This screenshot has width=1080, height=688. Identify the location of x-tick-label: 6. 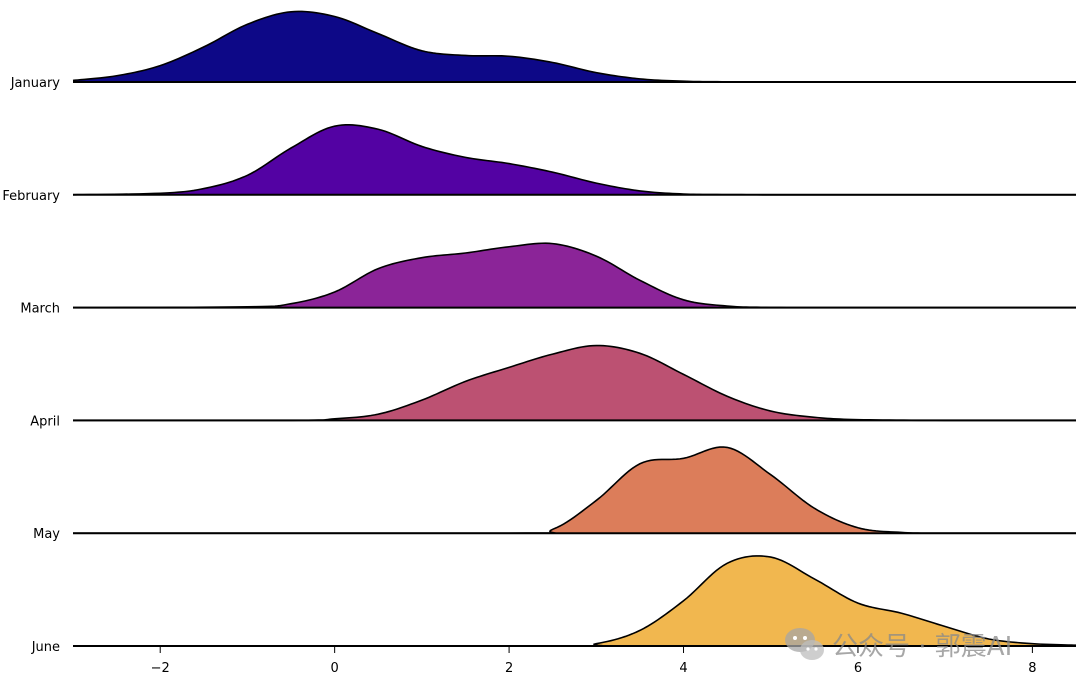
(858, 668).